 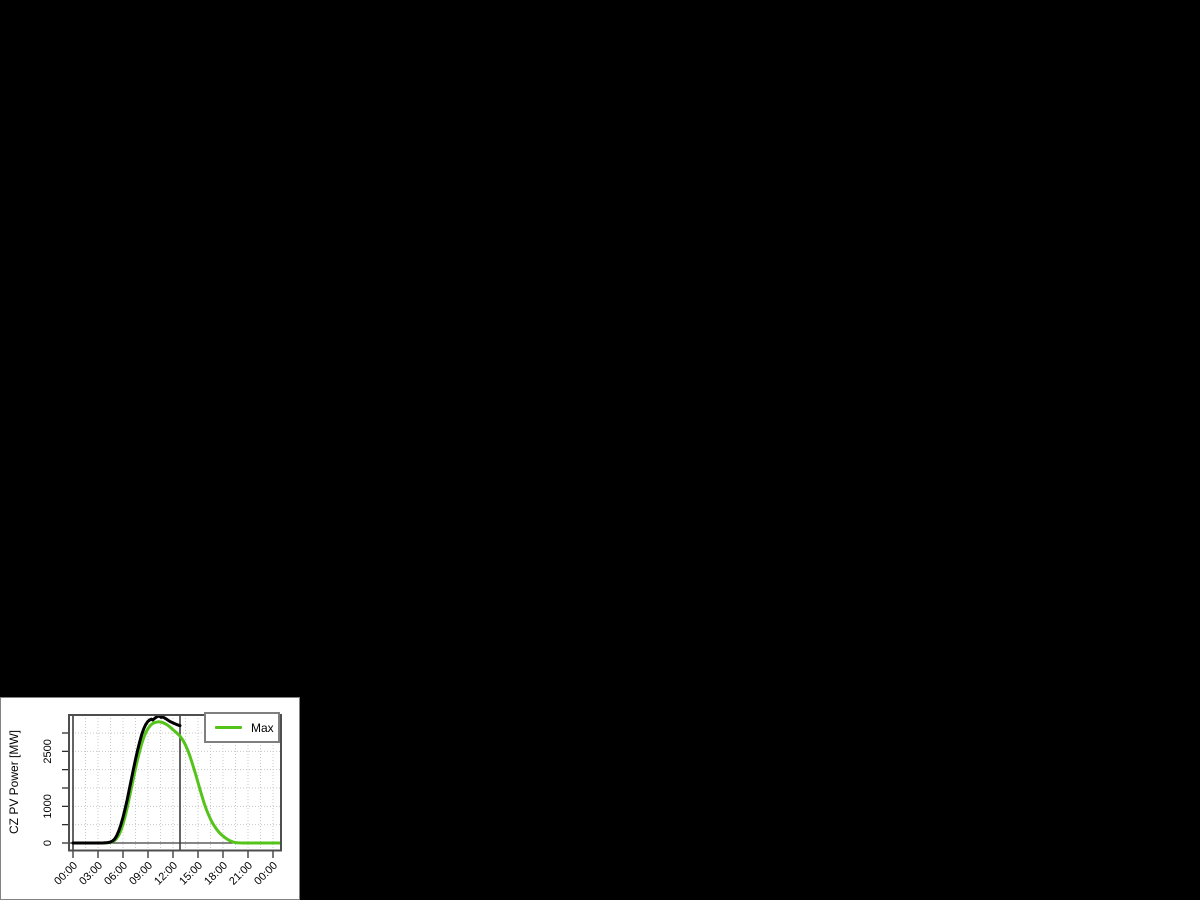 What do you see at coordinates (166, 874) in the screenshot?
I see `x-tick-label: 12:00` at bounding box center [166, 874].